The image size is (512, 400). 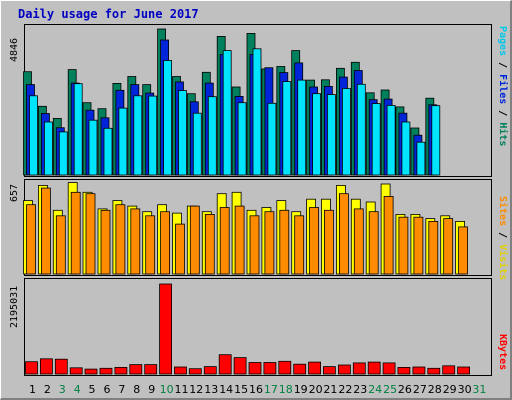 What do you see at coordinates (435, 389) in the screenshot?
I see `x-tick-label: 28` at bounding box center [435, 389].